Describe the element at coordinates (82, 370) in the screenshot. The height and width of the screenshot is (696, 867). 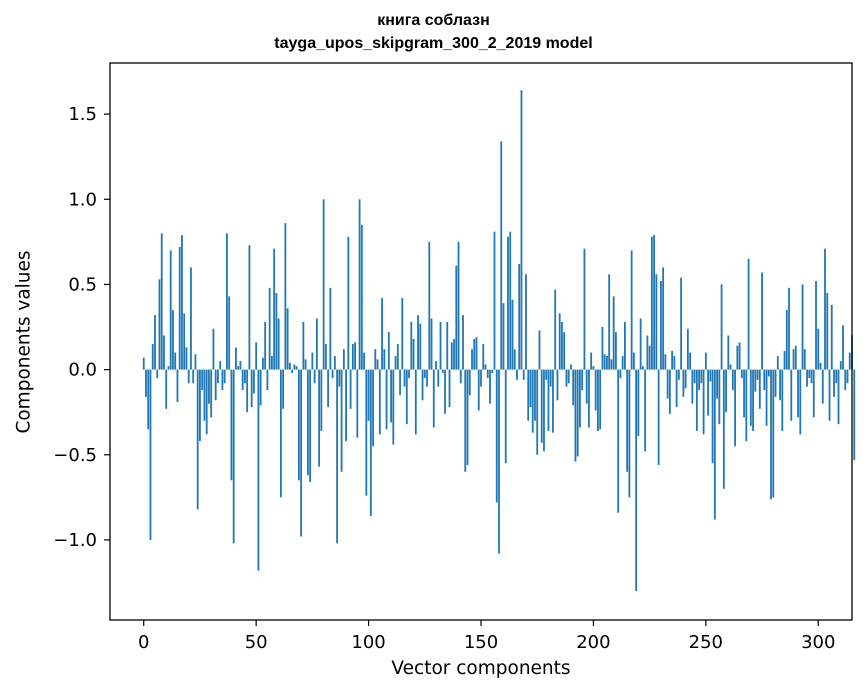
I see `y-tick-label: 0.0` at that location.